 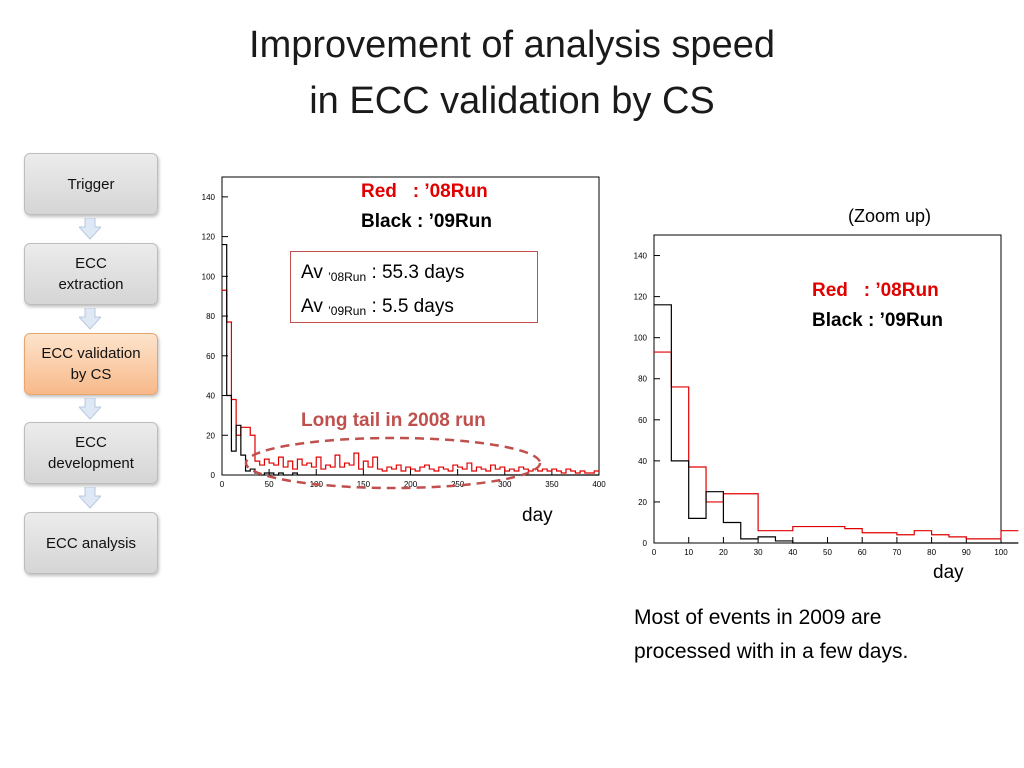 I want to click on x-axis-label-left: day, so click(x=537, y=515).